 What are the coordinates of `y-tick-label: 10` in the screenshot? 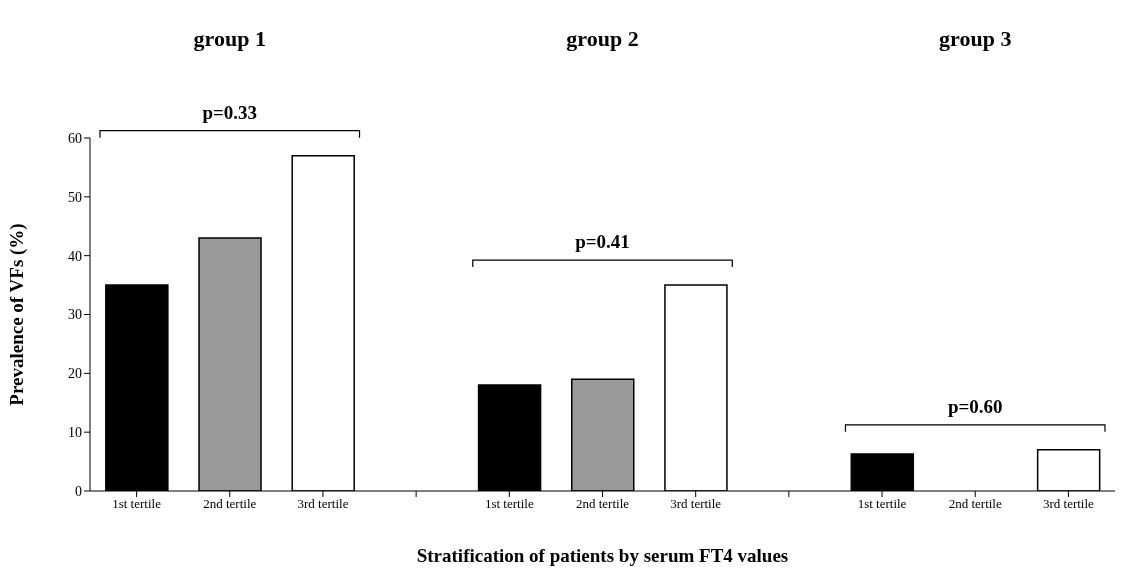 It's located at (75, 433).